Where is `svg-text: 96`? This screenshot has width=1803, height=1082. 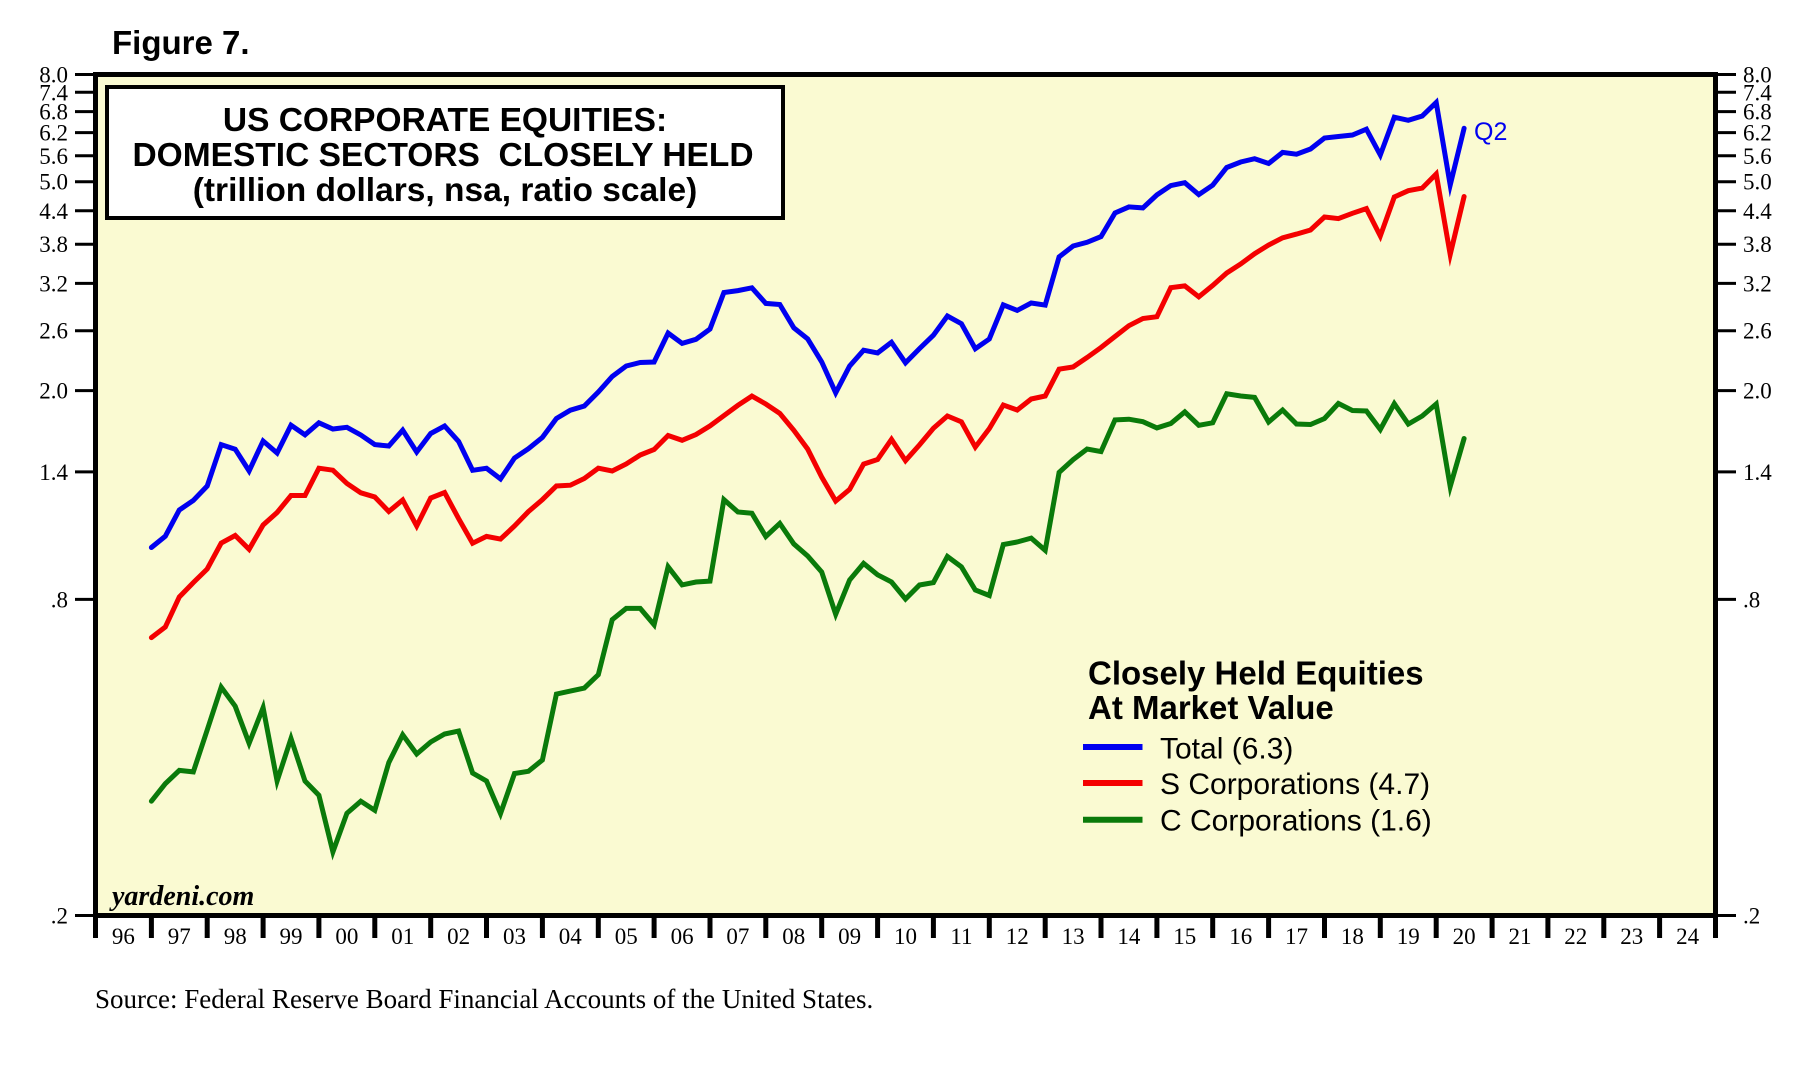 svg-text: 96 is located at coordinates (123, 936).